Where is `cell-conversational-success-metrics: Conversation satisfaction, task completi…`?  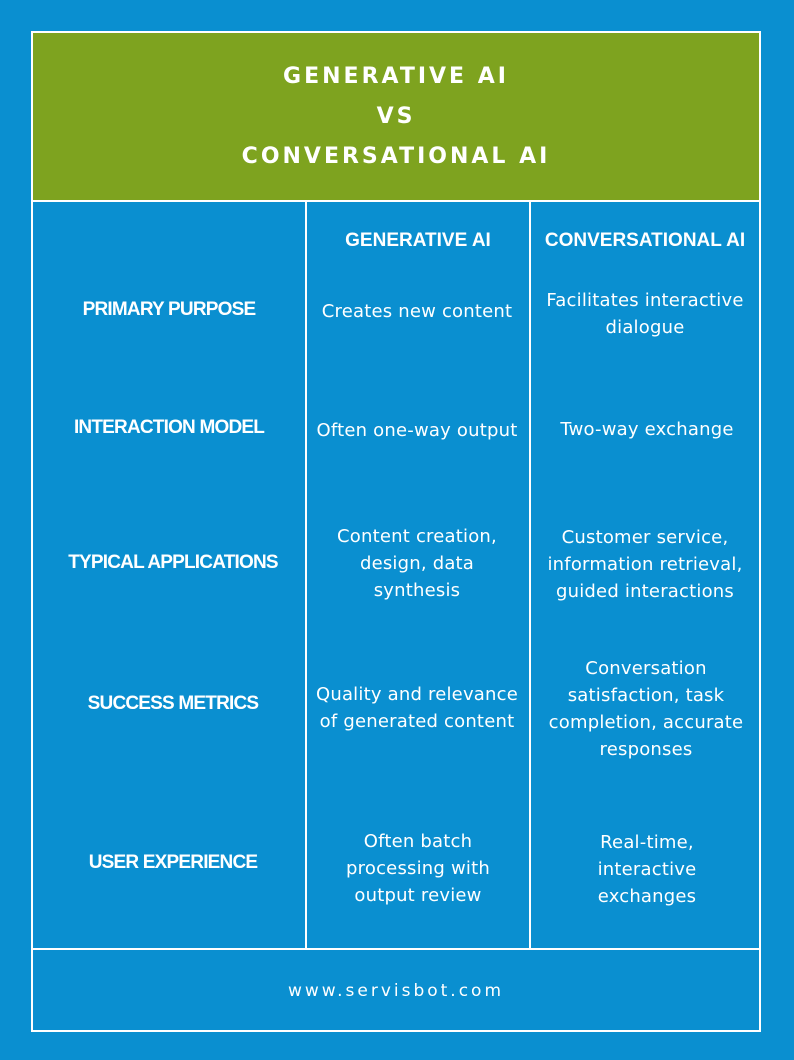
cell-conversational-success-metrics: Conversation satisfaction, task completi… is located at coordinates (646, 709).